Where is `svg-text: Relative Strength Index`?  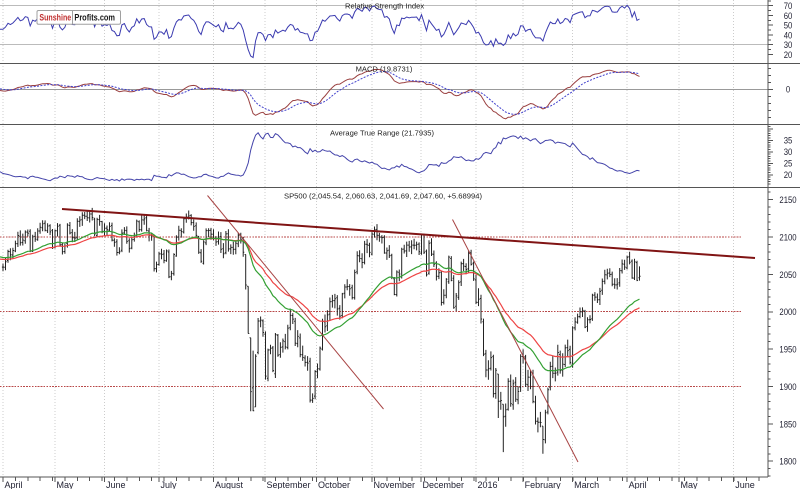 svg-text: Relative Strength Index is located at coordinates (384, 6).